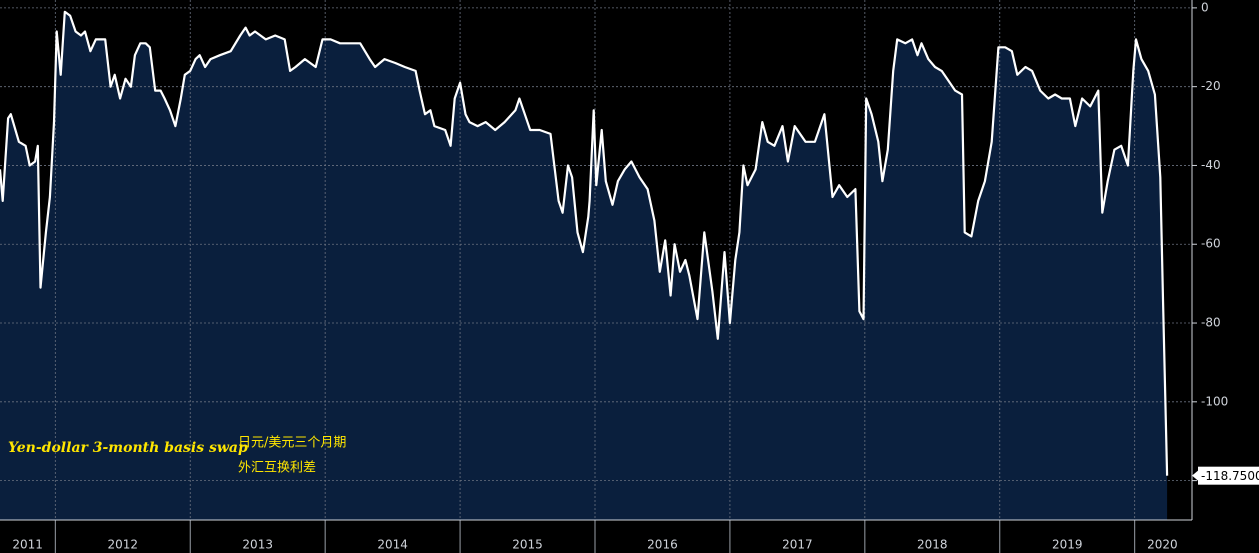  I want to click on x-tick-label: 2017, so click(797, 545).